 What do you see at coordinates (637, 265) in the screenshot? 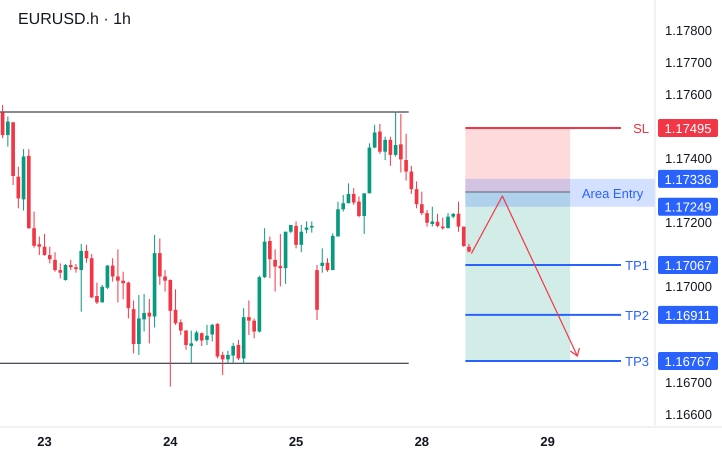
I see `ref-line-label: TP1` at bounding box center [637, 265].